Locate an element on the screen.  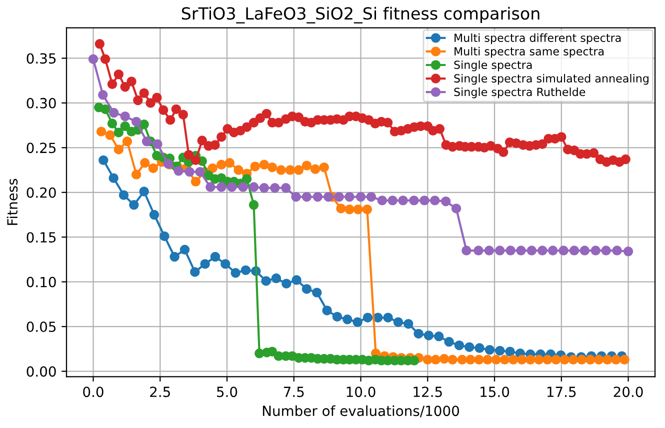
chart-title: SrTiO3_LaFeO3_SiO2_Si fitness comparison is located at coordinates (361, 15).